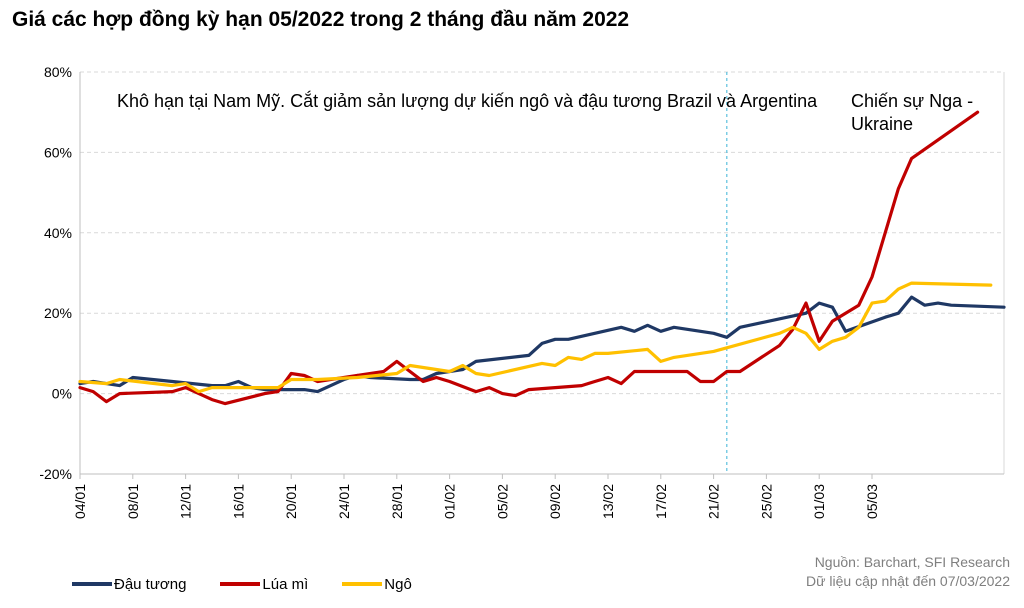  What do you see at coordinates (872, 501) in the screenshot?
I see `x-tick-label: 05/03` at bounding box center [872, 501].